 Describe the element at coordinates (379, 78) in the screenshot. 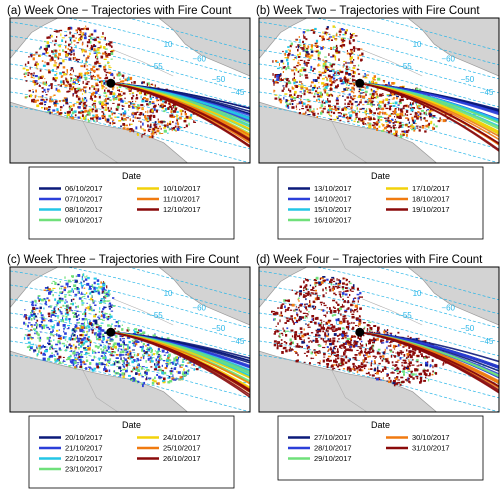

I see `contour-line` at that location.